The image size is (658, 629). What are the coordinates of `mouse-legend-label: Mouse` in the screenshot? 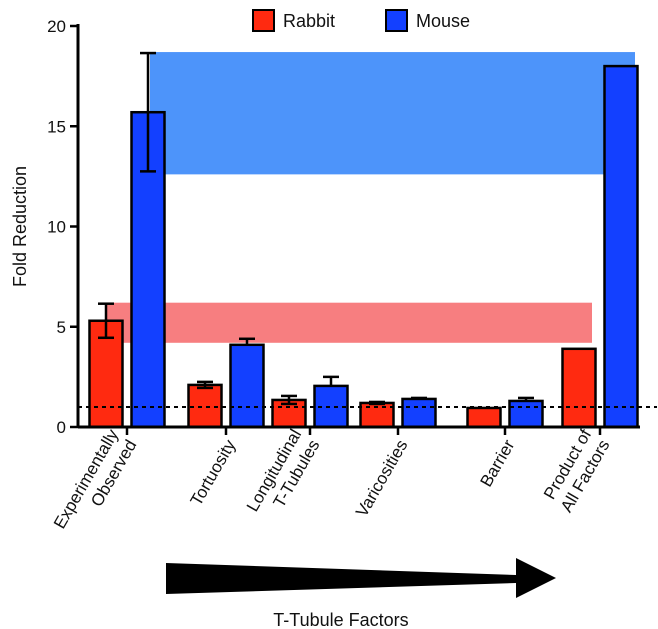 It's located at (443, 21).